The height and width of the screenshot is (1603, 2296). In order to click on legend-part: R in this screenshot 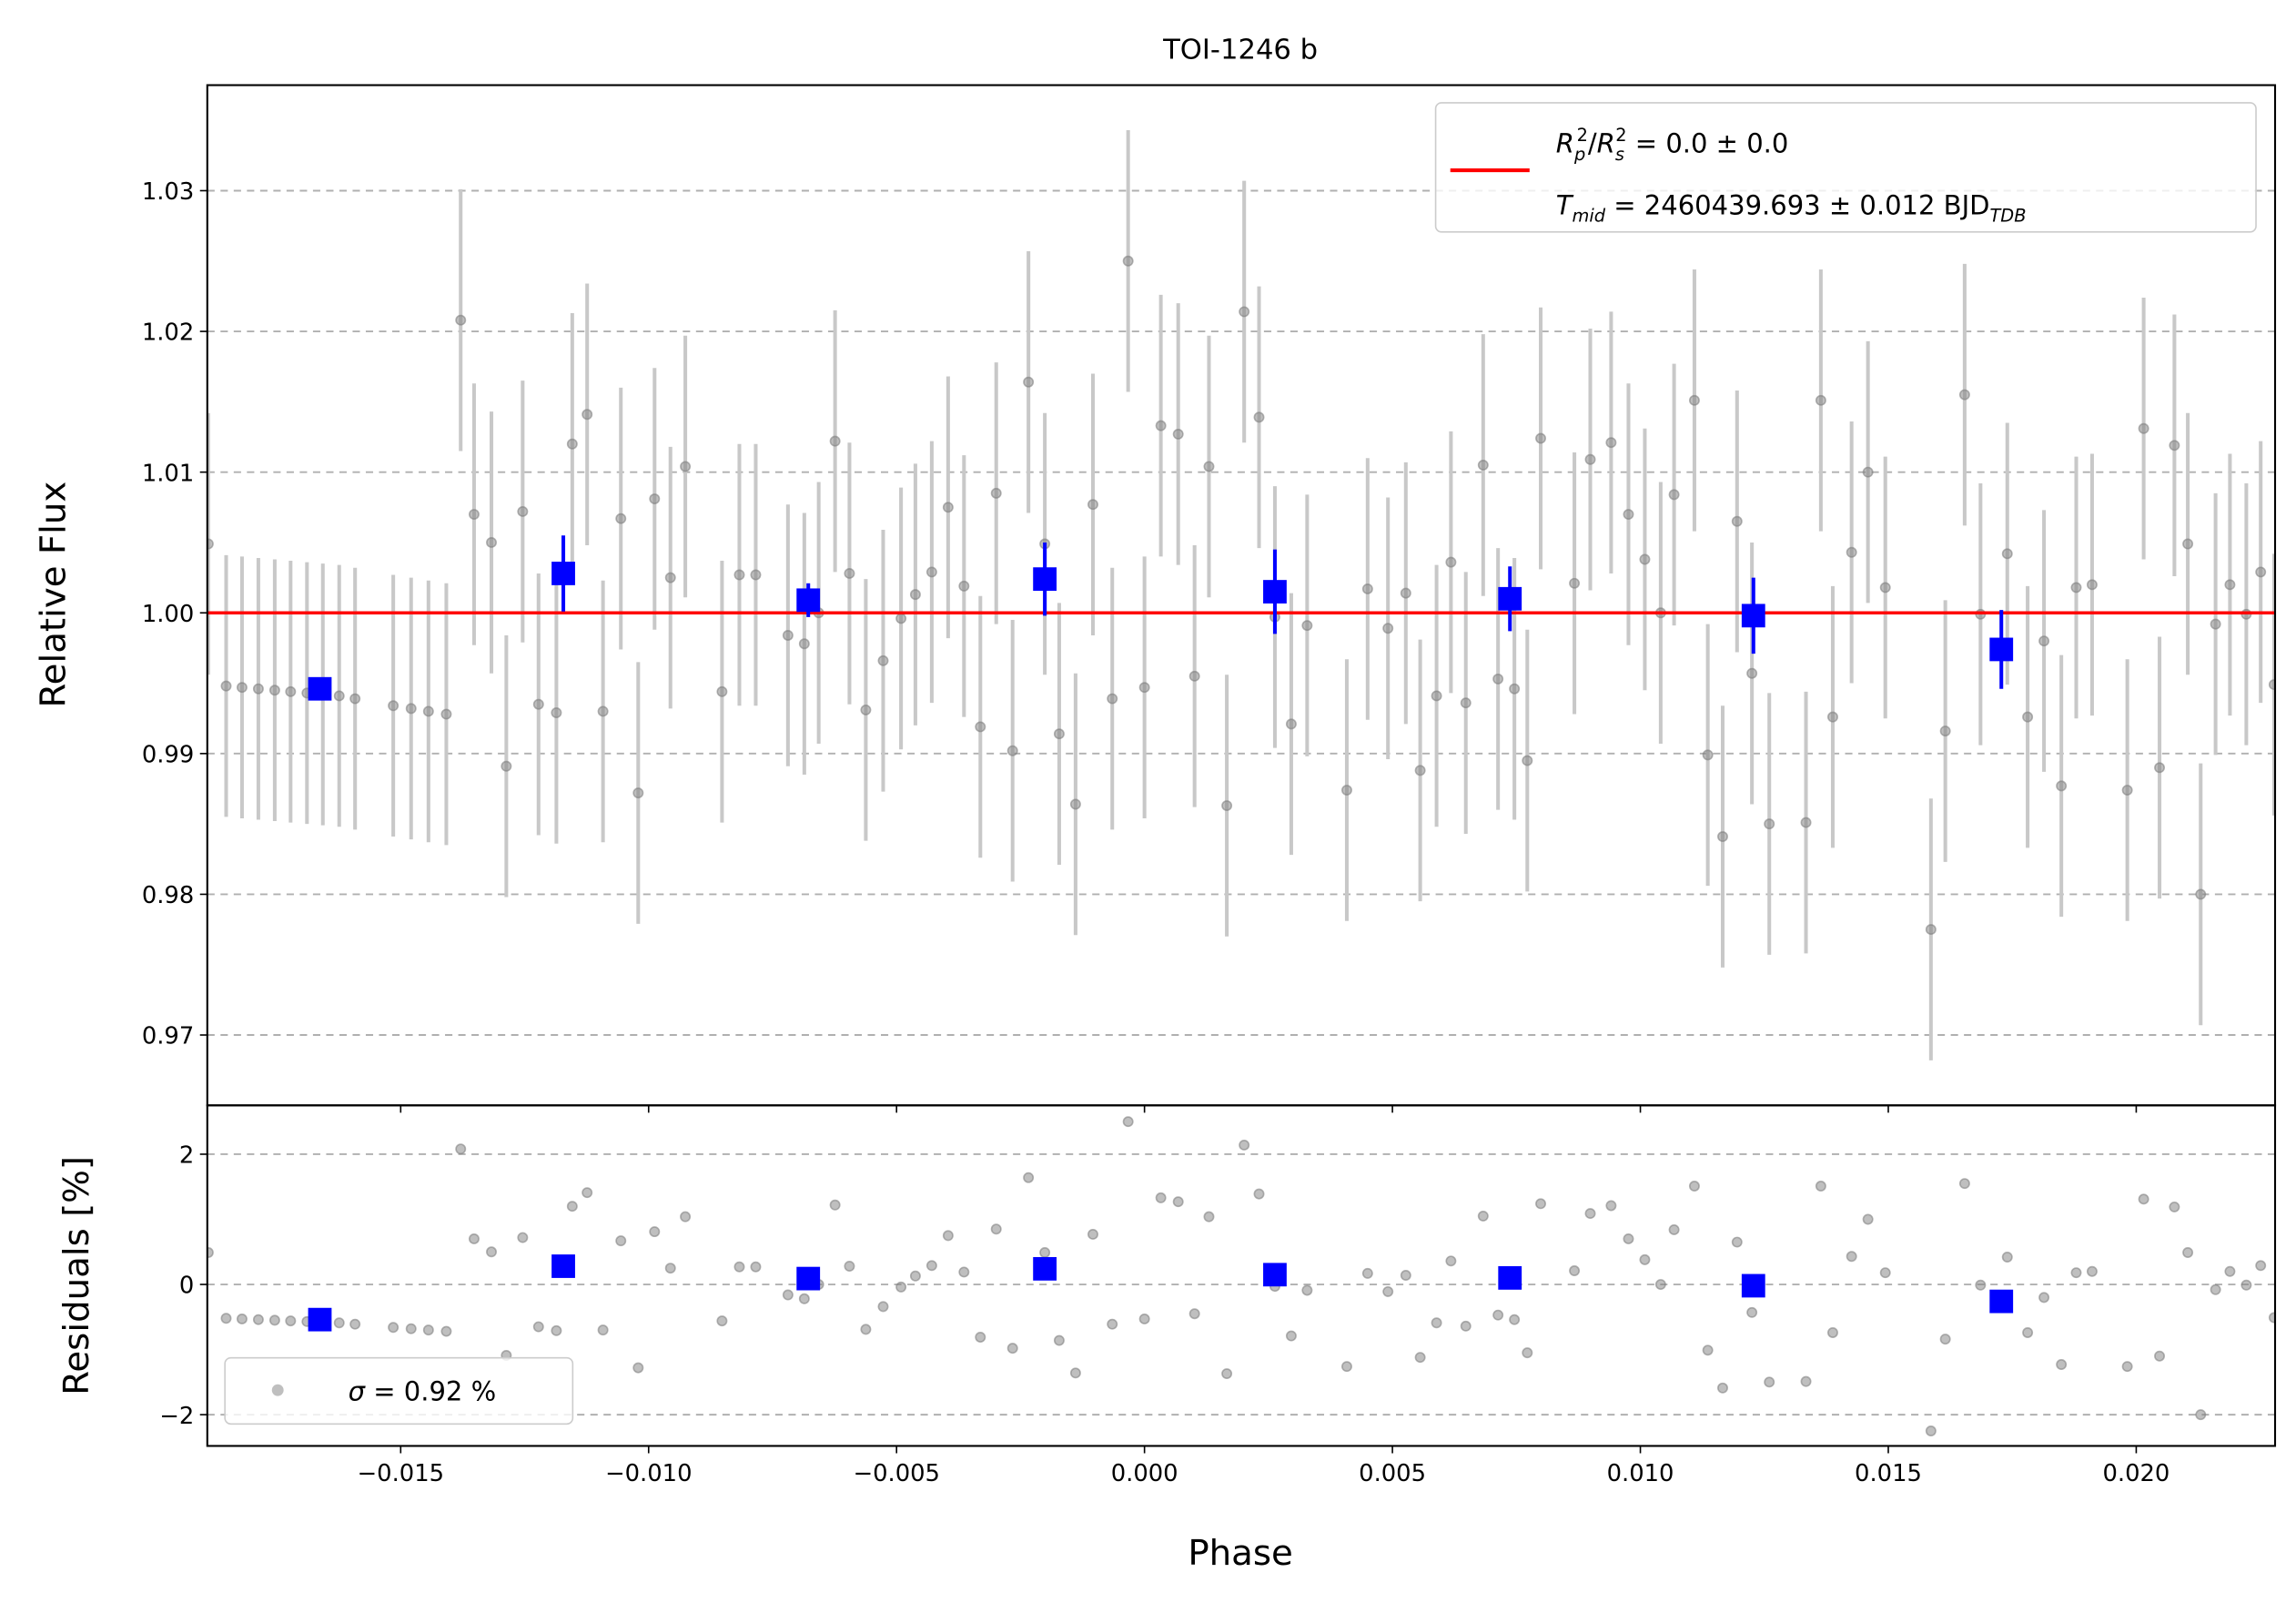, I will do `click(1565, 143)`.